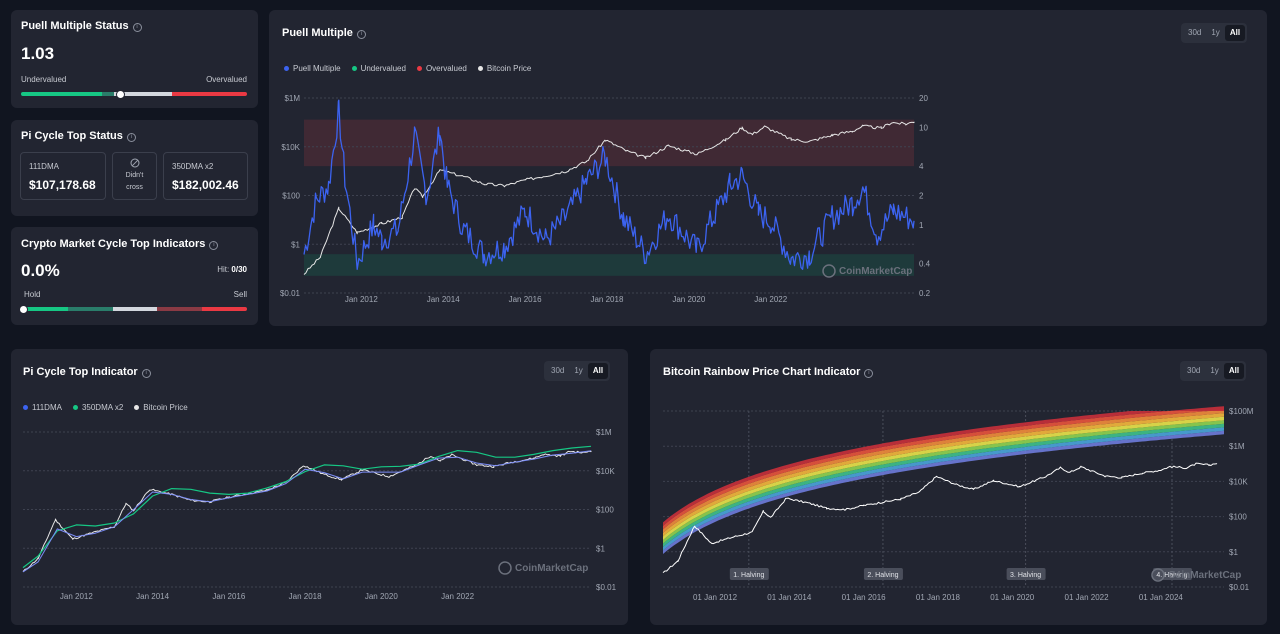  Describe the element at coordinates (63, 176) in the screenshot. I see `dma111-box: 111DMA $107,178.68` at that location.